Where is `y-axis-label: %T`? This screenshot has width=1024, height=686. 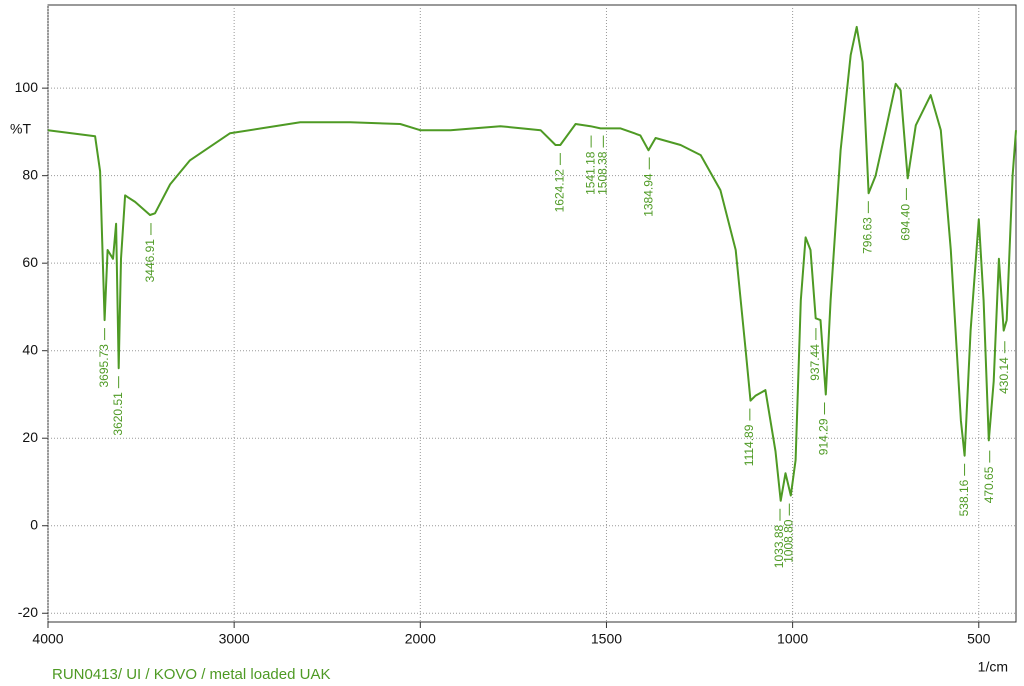 y-axis-label: %T is located at coordinates (20, 129).